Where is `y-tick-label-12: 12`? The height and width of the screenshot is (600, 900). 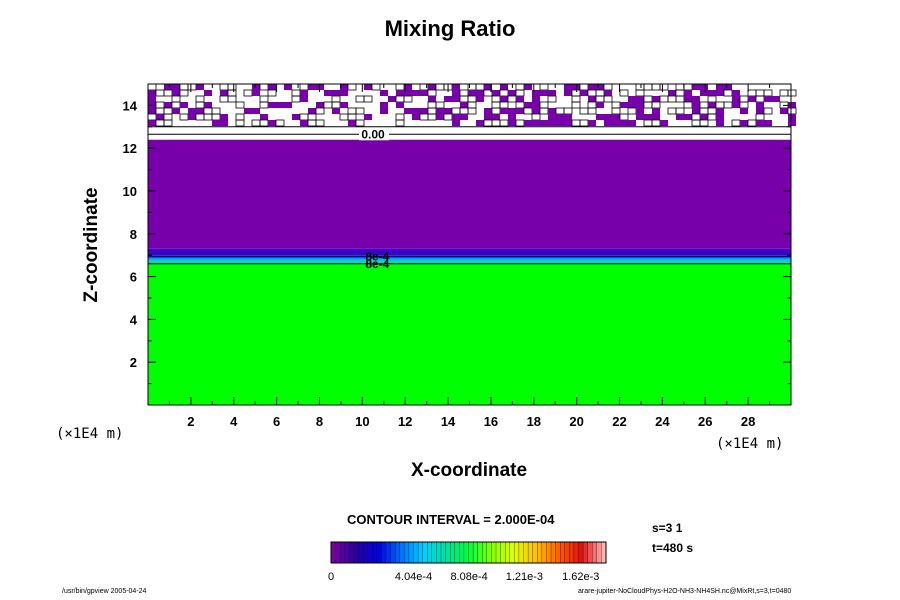
y-tick-label-12: 12 is located at coordinates (130, 148).